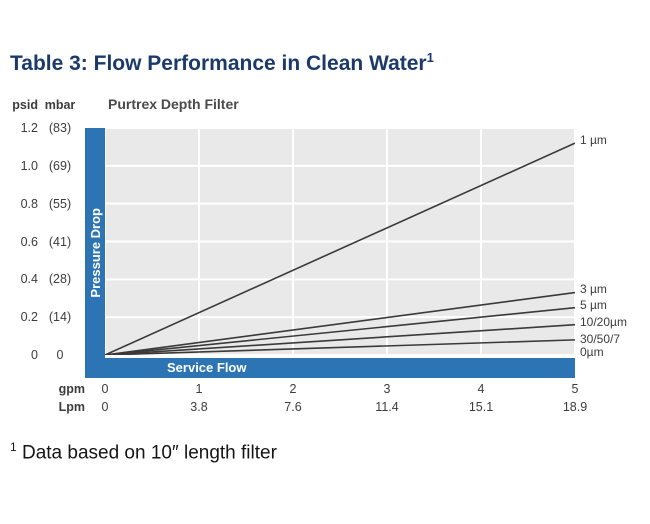  What do you see at coordinates (71, 389) in the screenshot?
I see `x-axis-unit-gpm: gpm` at bounding box center [71, 389].